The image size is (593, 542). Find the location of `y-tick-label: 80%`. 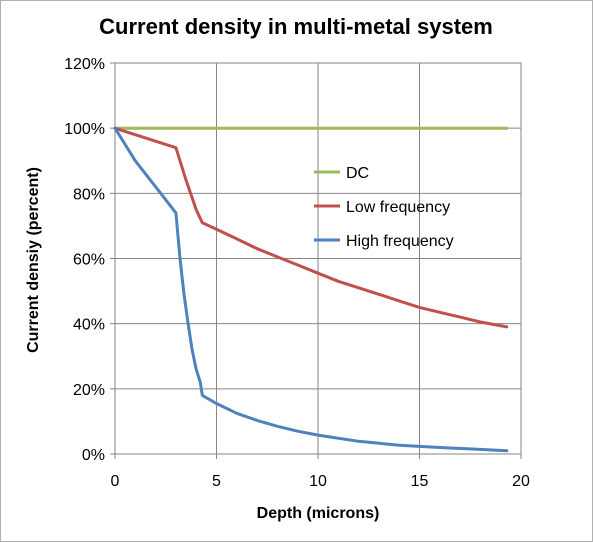

y-tick-label: 80% is located at coordinates (89, 194).